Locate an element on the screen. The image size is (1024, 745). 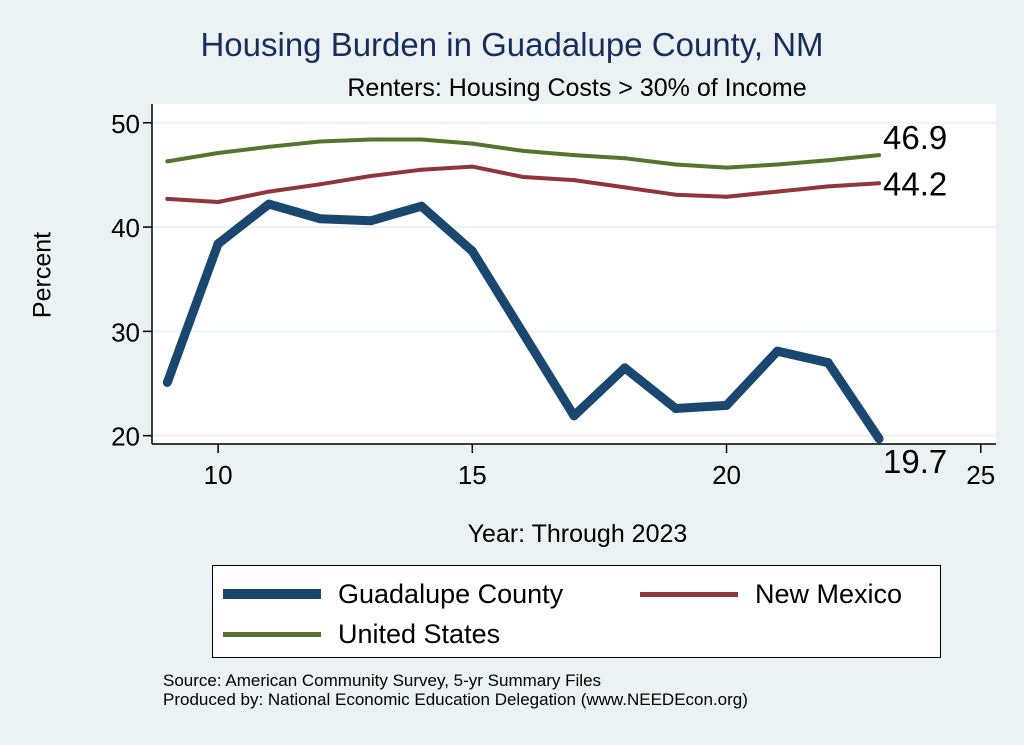
x-axis-label: Year: Through 2023 is located at coordinates (577, 534).